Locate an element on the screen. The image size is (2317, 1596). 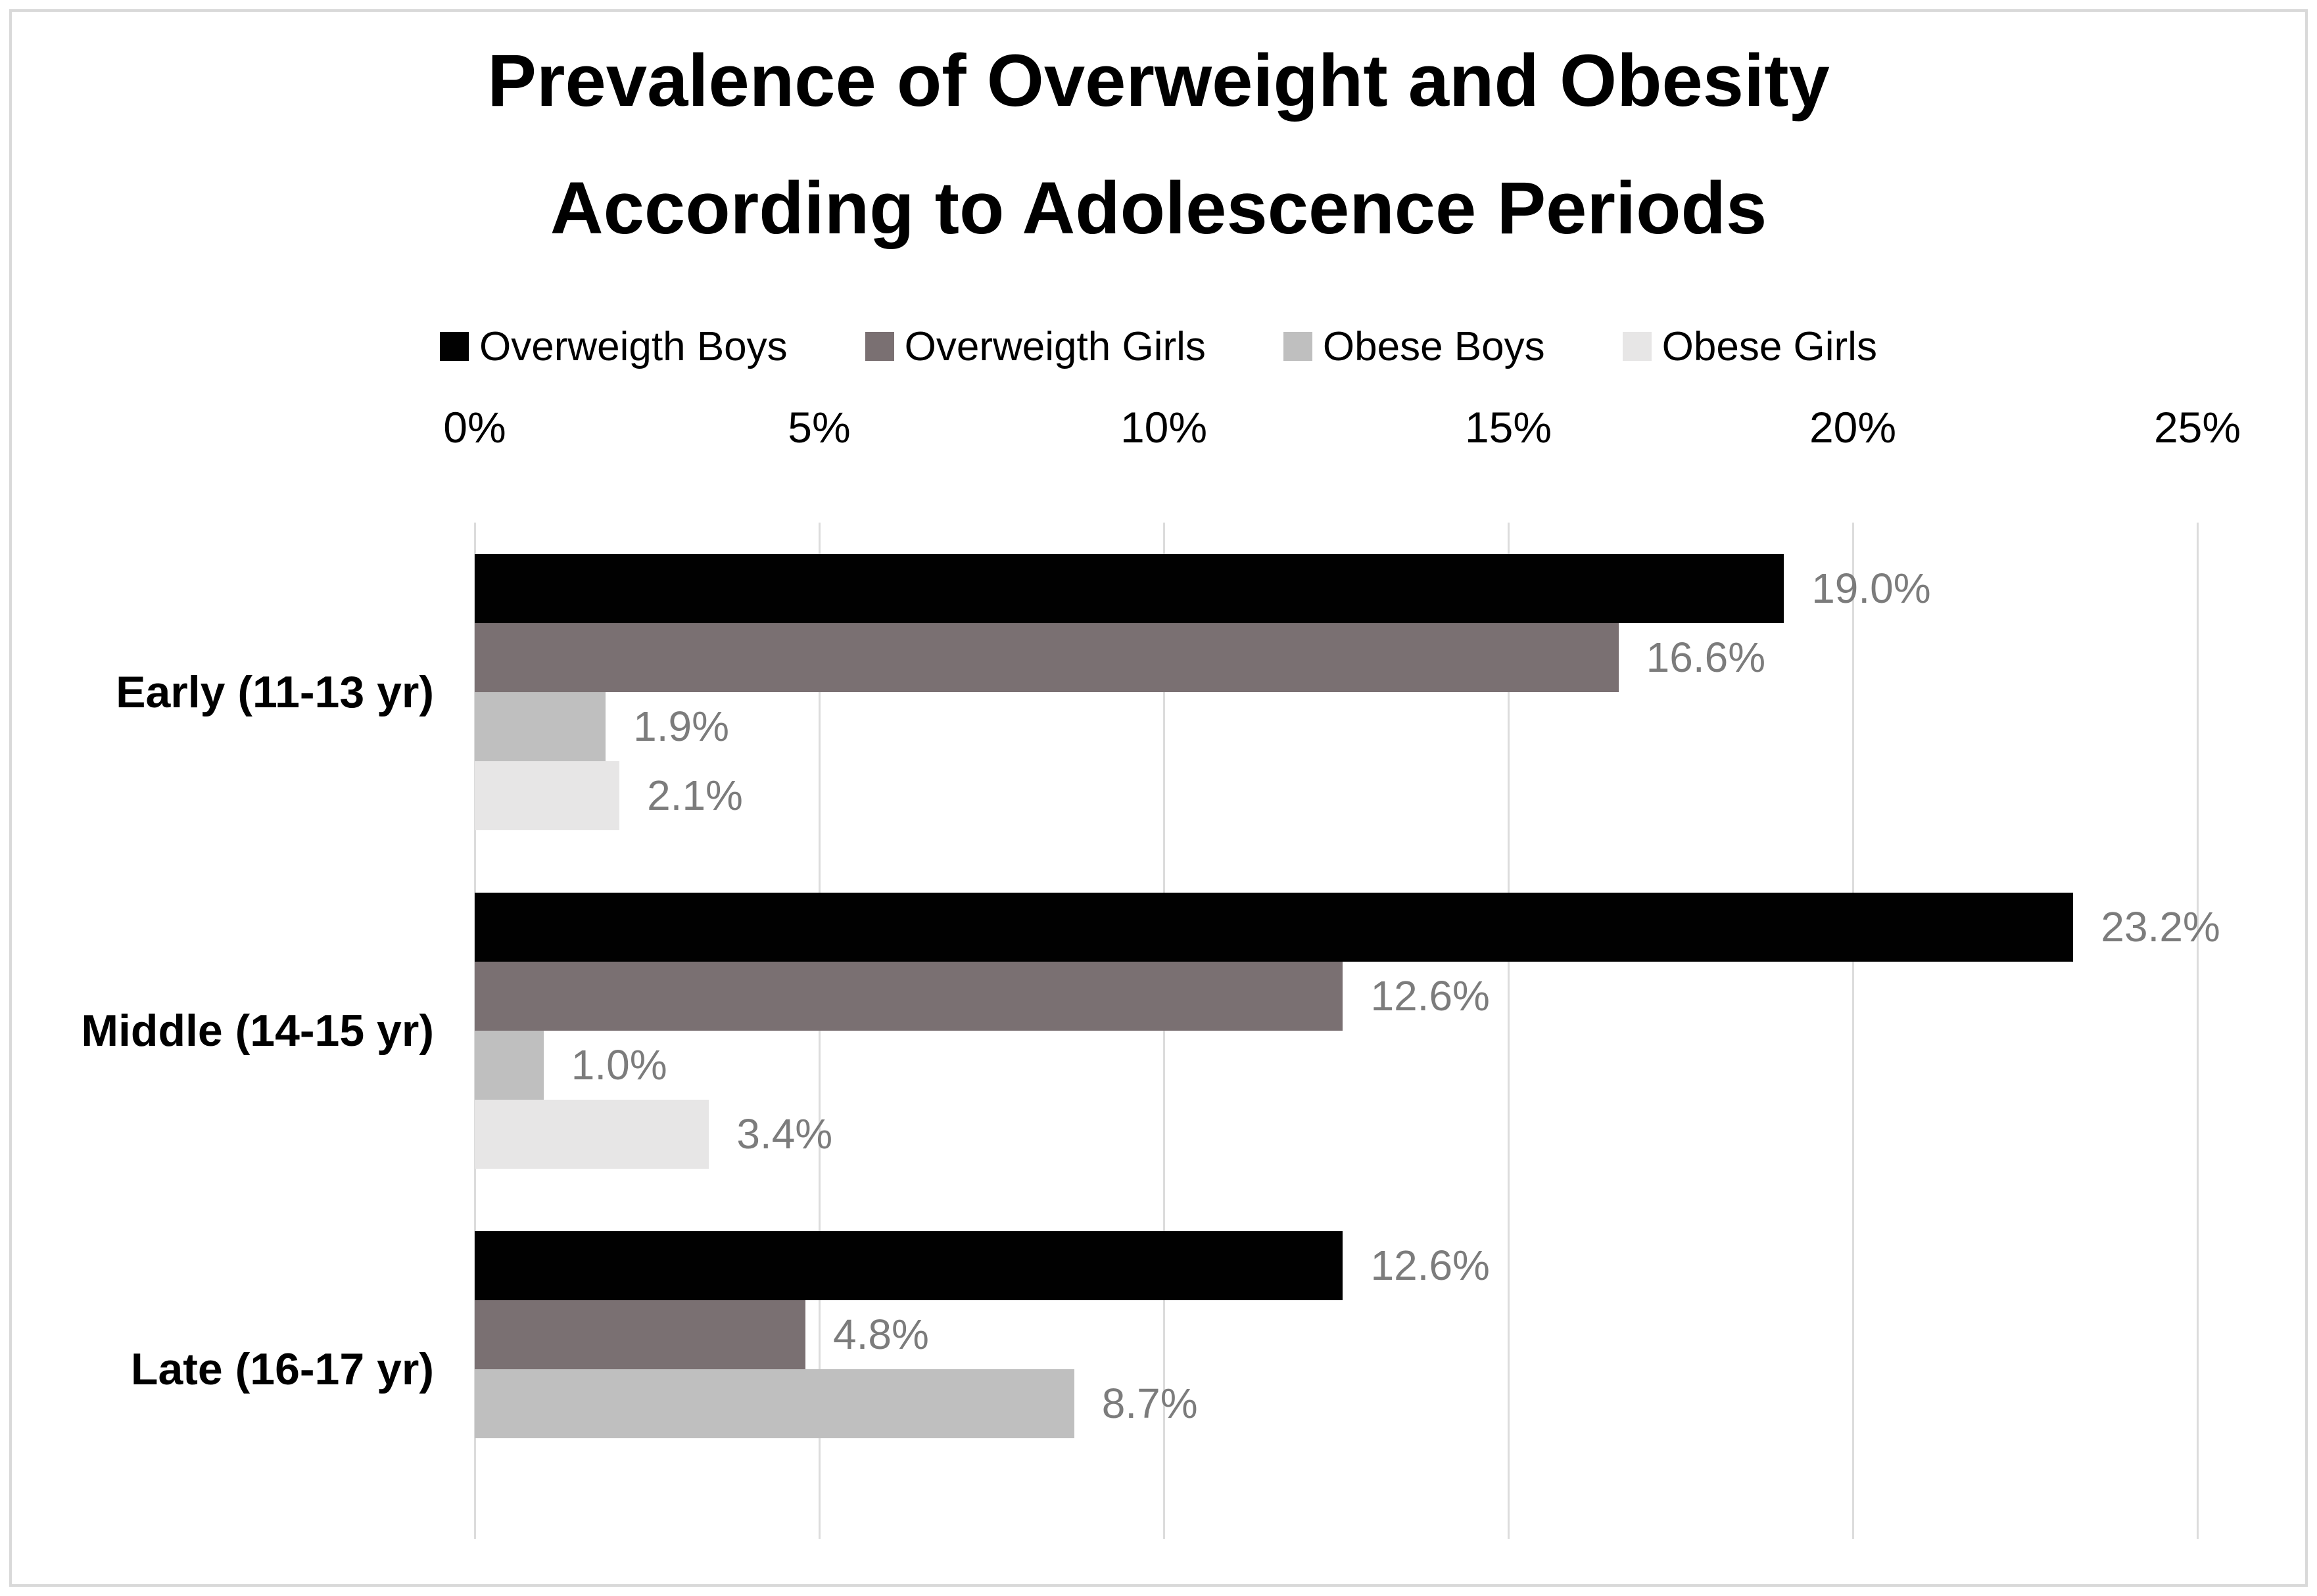
x-tick-label-20%: 20% is located at coordinates (1853, 427).